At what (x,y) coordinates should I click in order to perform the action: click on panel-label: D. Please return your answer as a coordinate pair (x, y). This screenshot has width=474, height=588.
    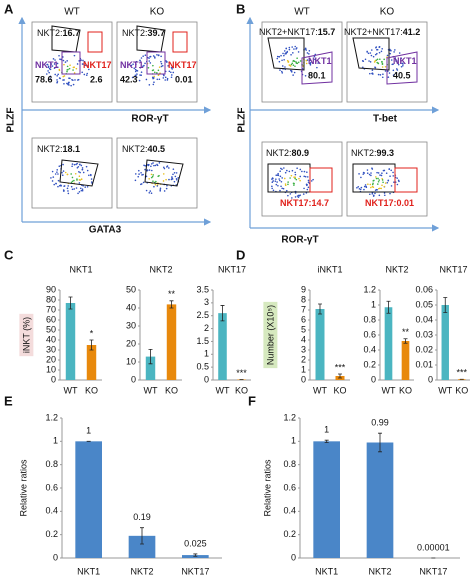
    Looking at the image, I should click on (240, 254).